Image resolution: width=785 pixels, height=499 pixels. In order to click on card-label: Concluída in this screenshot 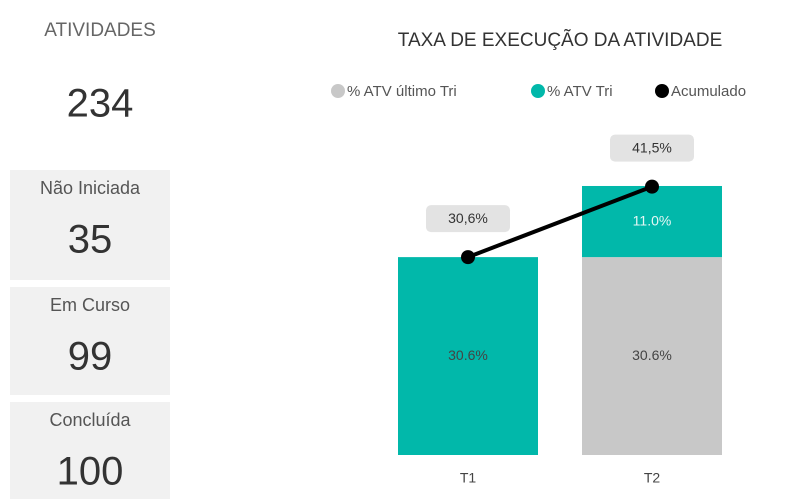, I will do `click(90, 420)`.